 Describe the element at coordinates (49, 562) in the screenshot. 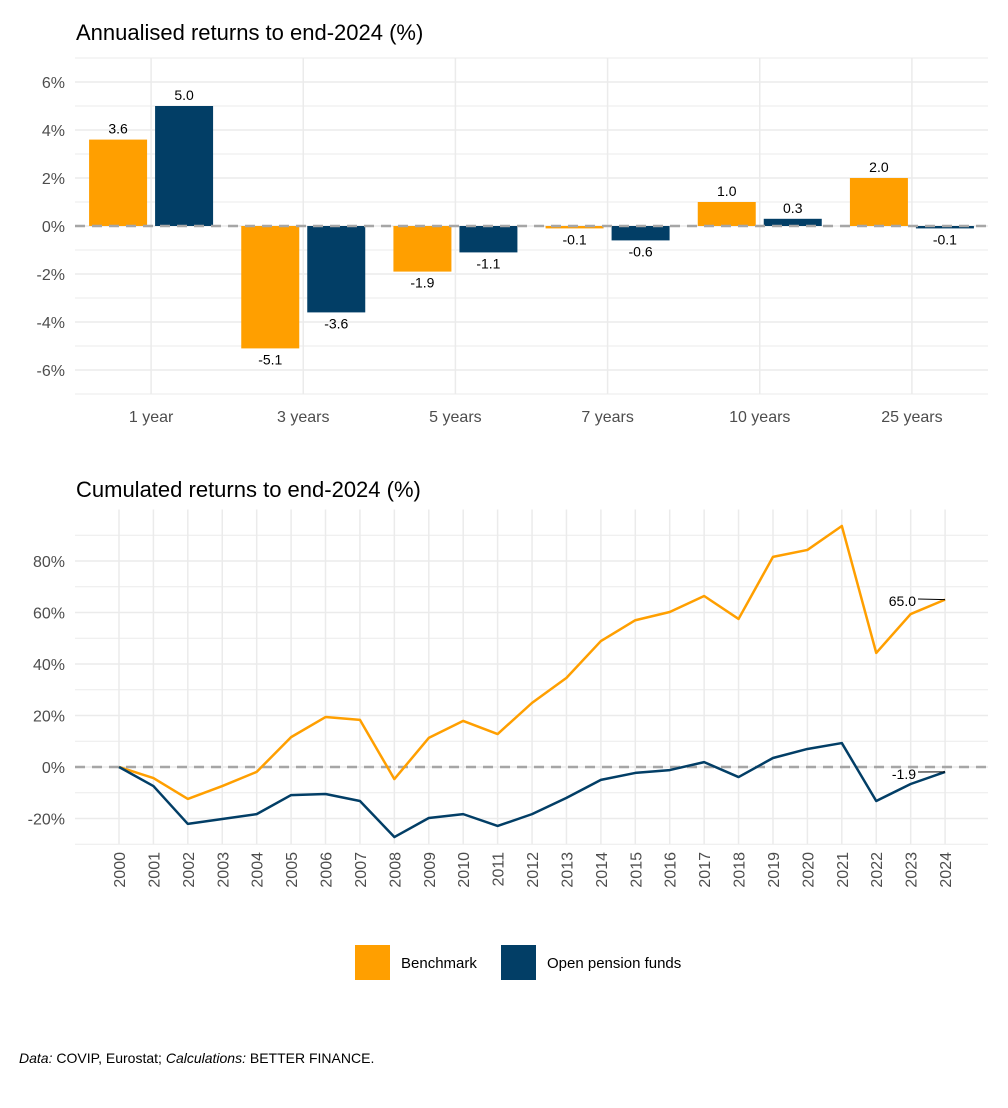

I see `y-tick-label: 80%` at that location.